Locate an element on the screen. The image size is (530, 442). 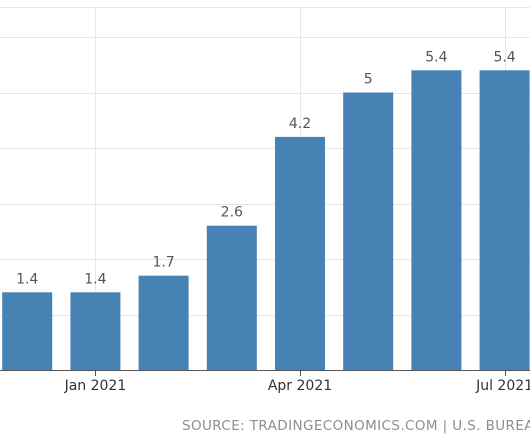
data-label: 4.2 is located at coordinates (300, 124).